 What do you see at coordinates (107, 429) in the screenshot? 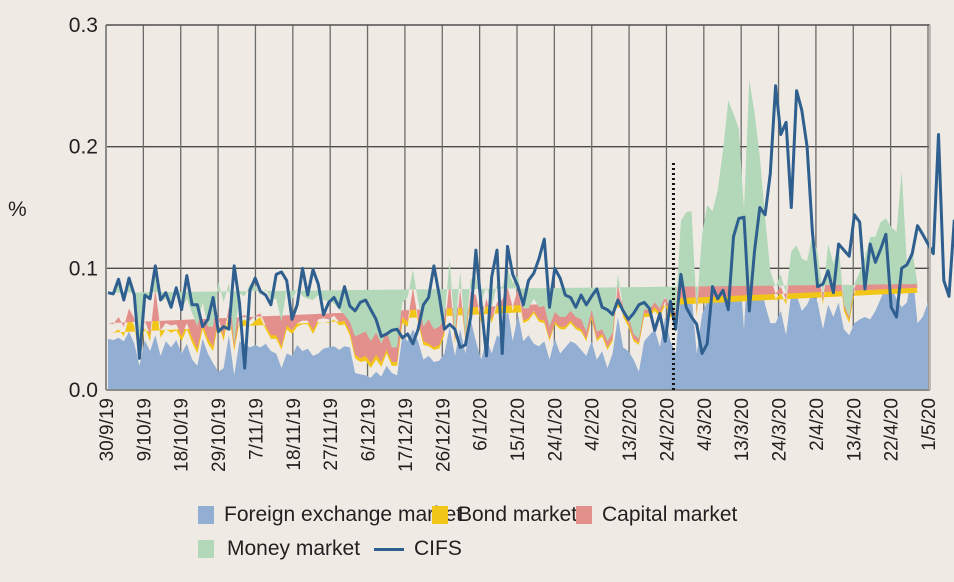
I see `x-tick-label: 30/9/19` at bounding box center [107, 429].